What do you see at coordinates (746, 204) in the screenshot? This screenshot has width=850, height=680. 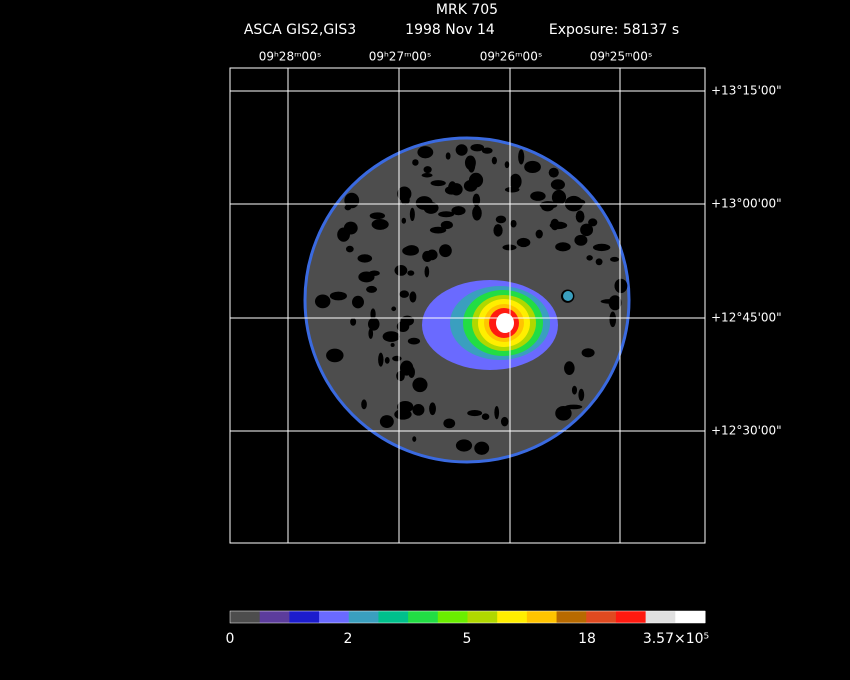 I see `dec-tick-label: +13°00'00"` at bounding box center [746, 204].